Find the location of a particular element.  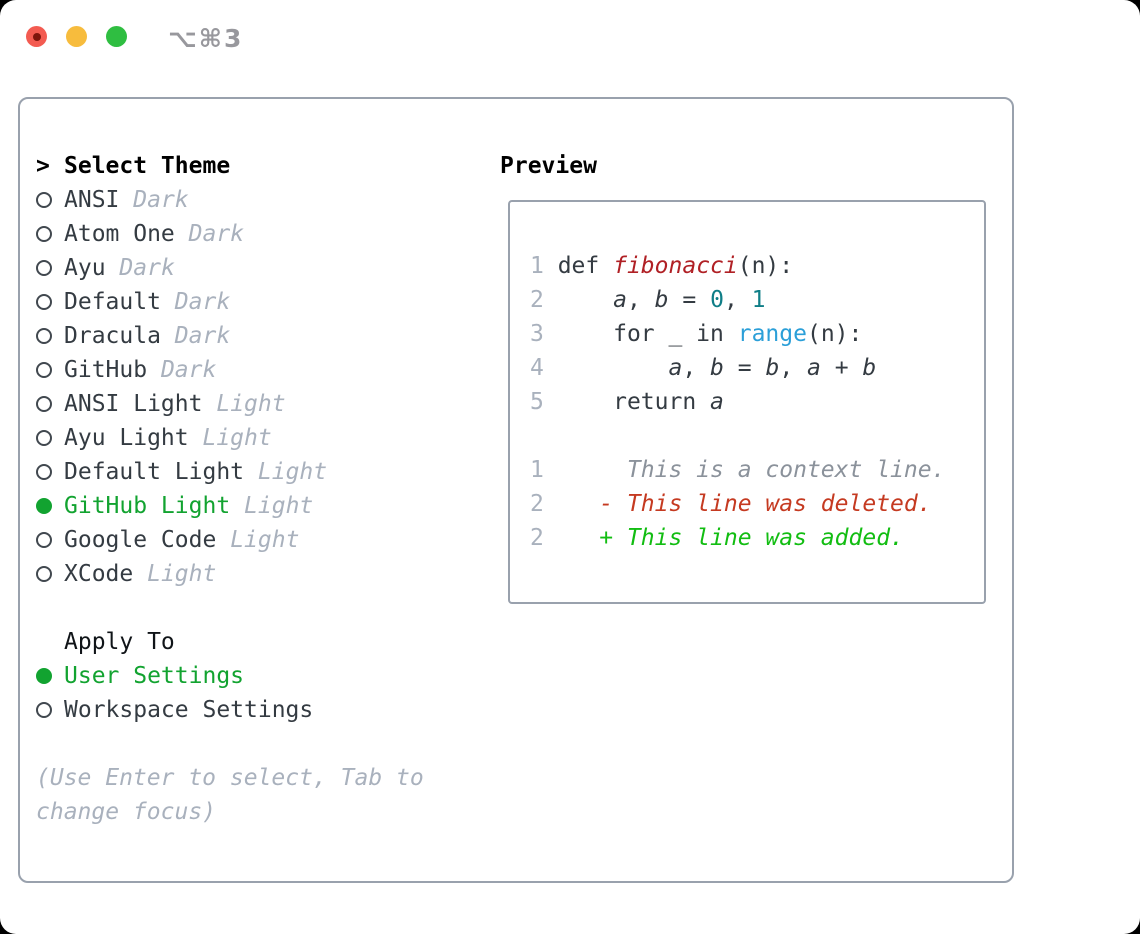

option-label: GitHub Light is located at coordinates (147, 506).